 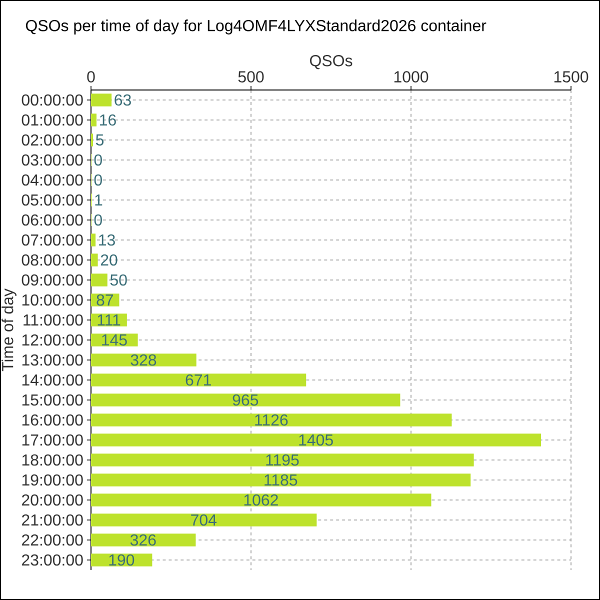 I want to click on y-tick-label: 10:00:00, so click(x=52, y=300).